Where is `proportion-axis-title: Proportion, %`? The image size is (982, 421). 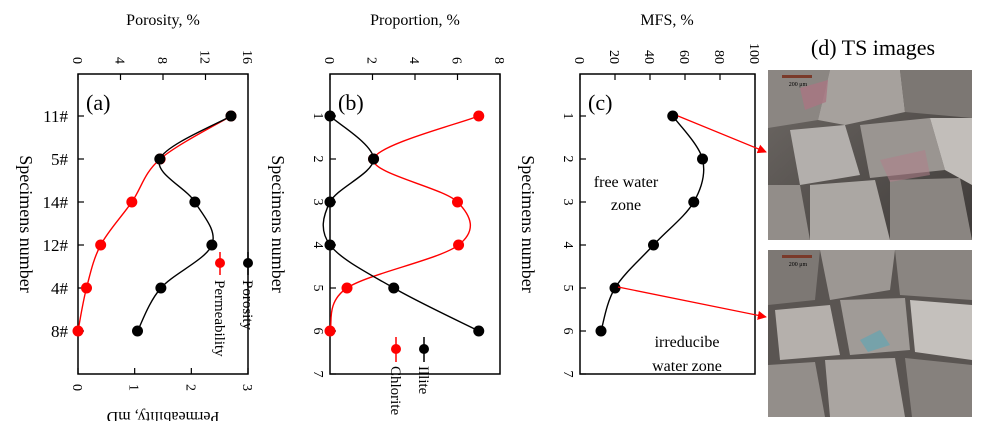
proportion-axis-title: Proportion, % is located at coordinates (415, 20).